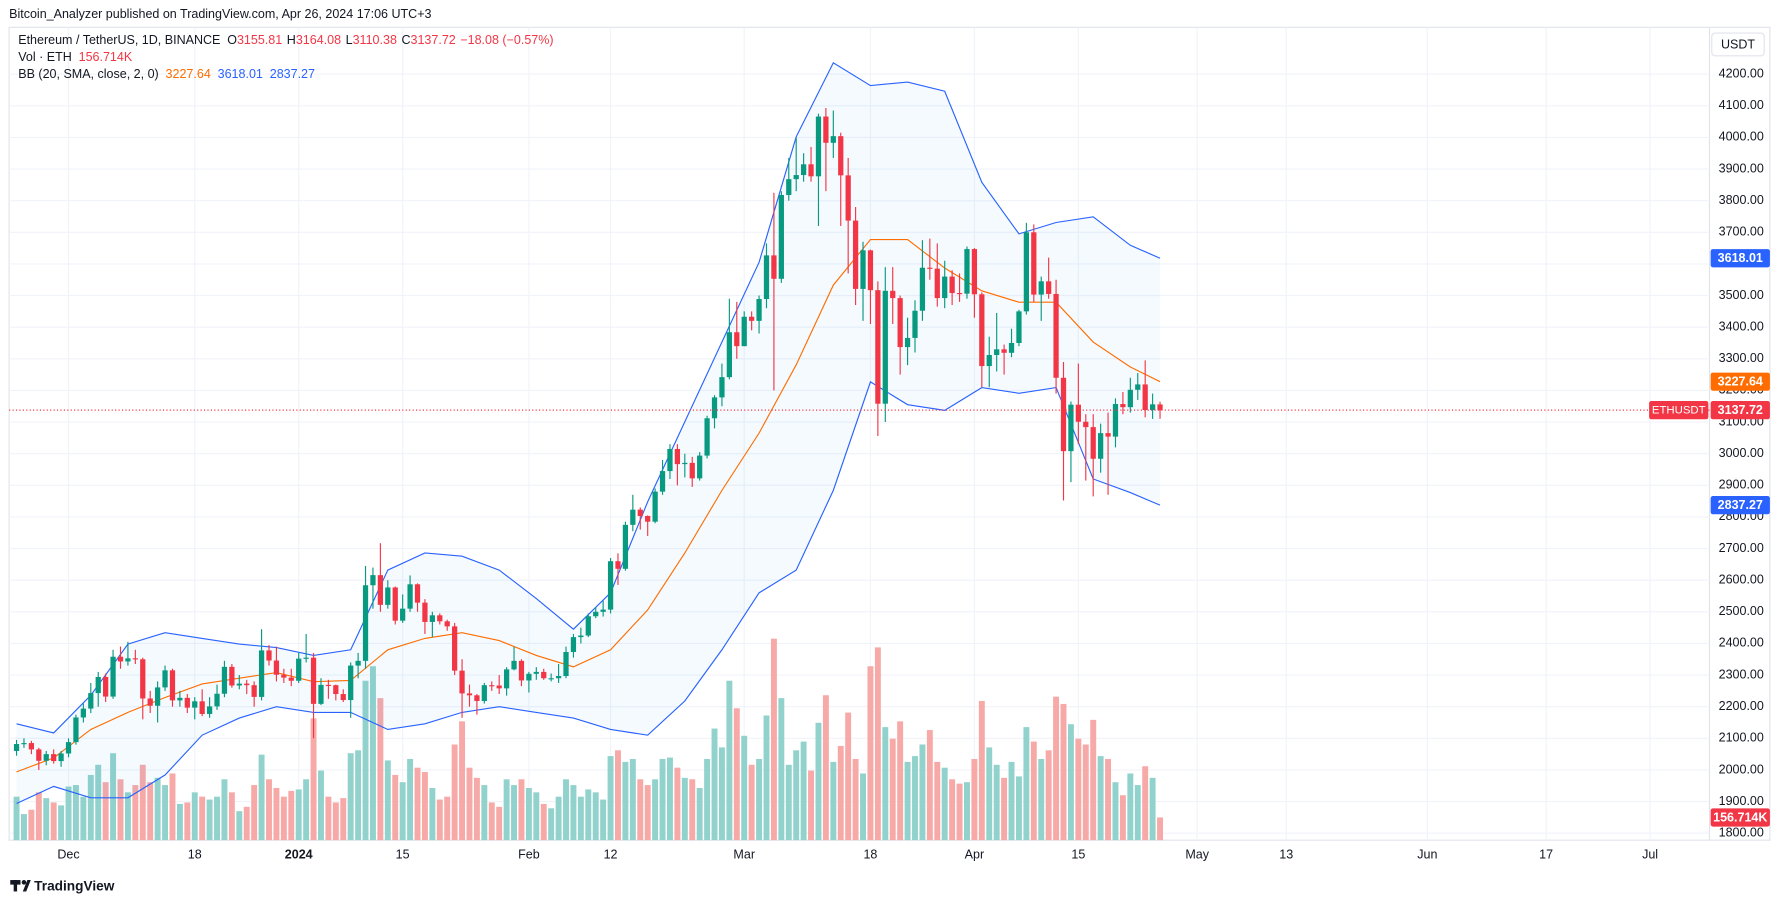  What do you see at coordinates (506, 40) in the screenshot?
I see `change: −18.08 (−0.57%)` at bounding box center [506, 40].